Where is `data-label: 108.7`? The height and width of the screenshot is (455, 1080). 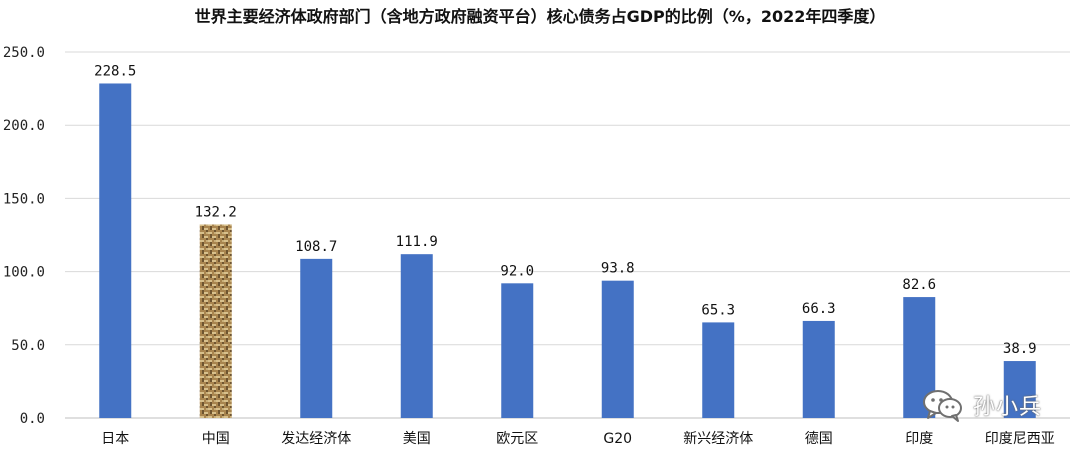
data-label: 108.7 is located at coordinates (316, 247).